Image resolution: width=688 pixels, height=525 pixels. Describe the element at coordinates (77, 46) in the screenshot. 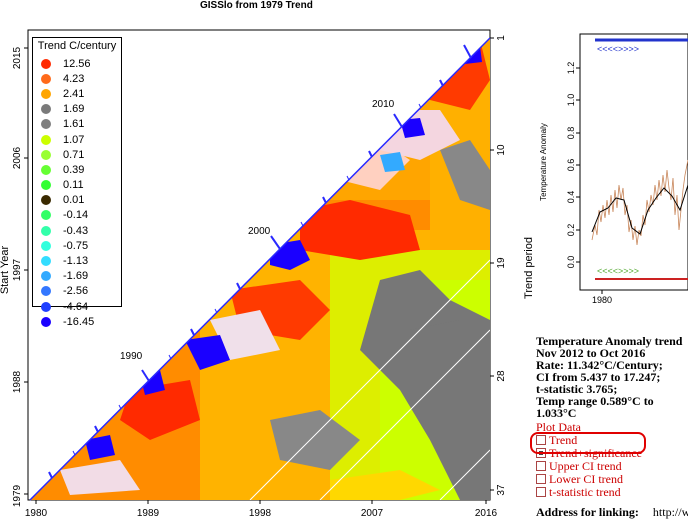

I see `legend-title: Trend C/century` at that location.